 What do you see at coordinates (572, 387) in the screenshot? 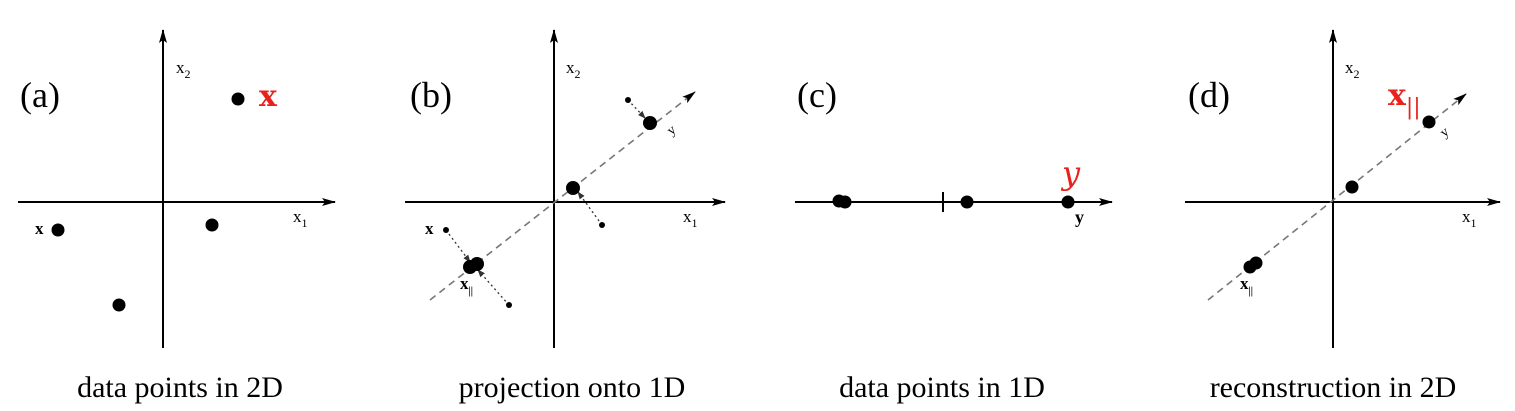
I see `caption-b: projection onto 1D` at bounding box center [572, 387].